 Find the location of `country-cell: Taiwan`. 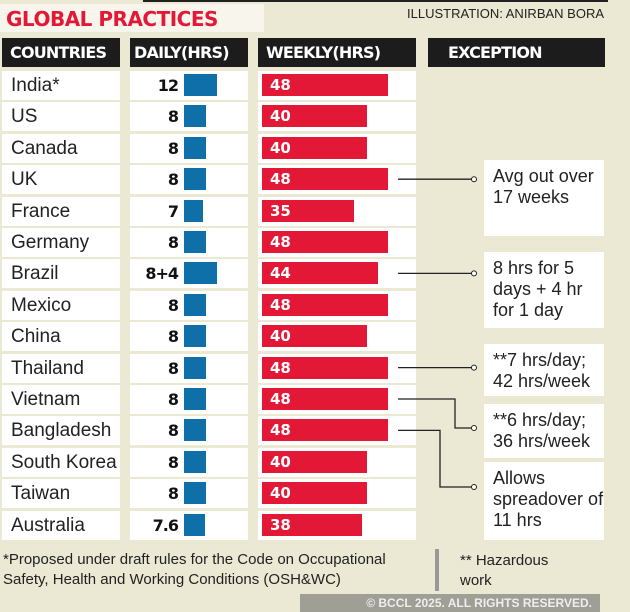

country-cell: Taiwan is located at coordinates (61, 494).